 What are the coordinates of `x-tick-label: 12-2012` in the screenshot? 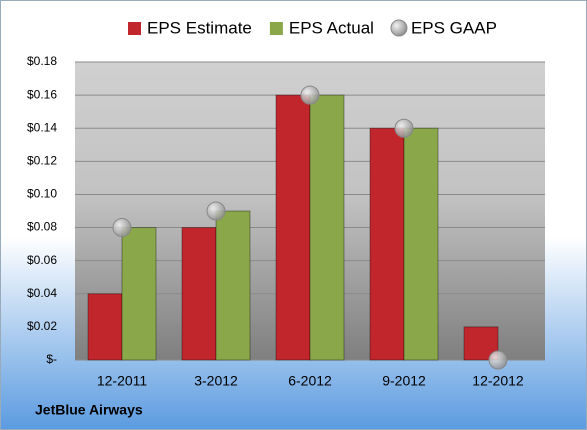 It's located at (498, 381).